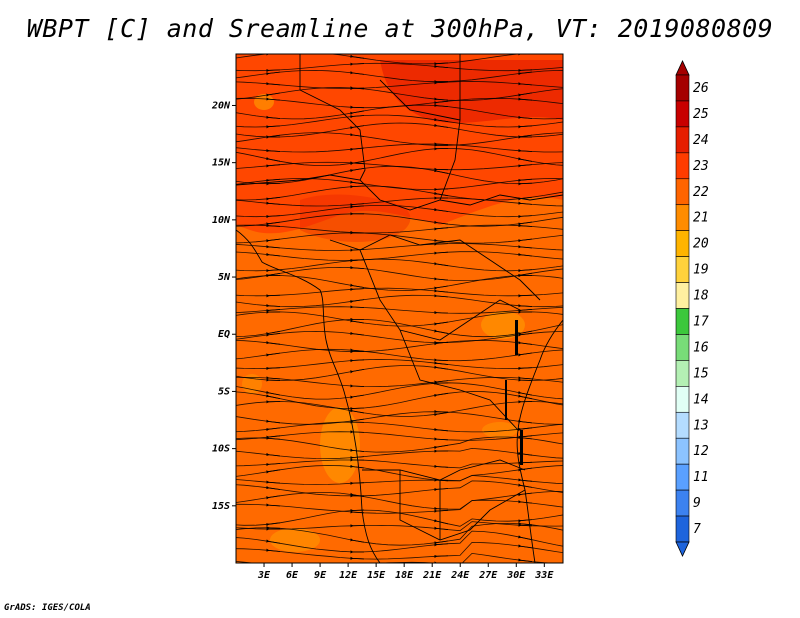 The height and width of the screenshot is (618, 800). I want to click on lon-label: 27E, so click(488, 575).